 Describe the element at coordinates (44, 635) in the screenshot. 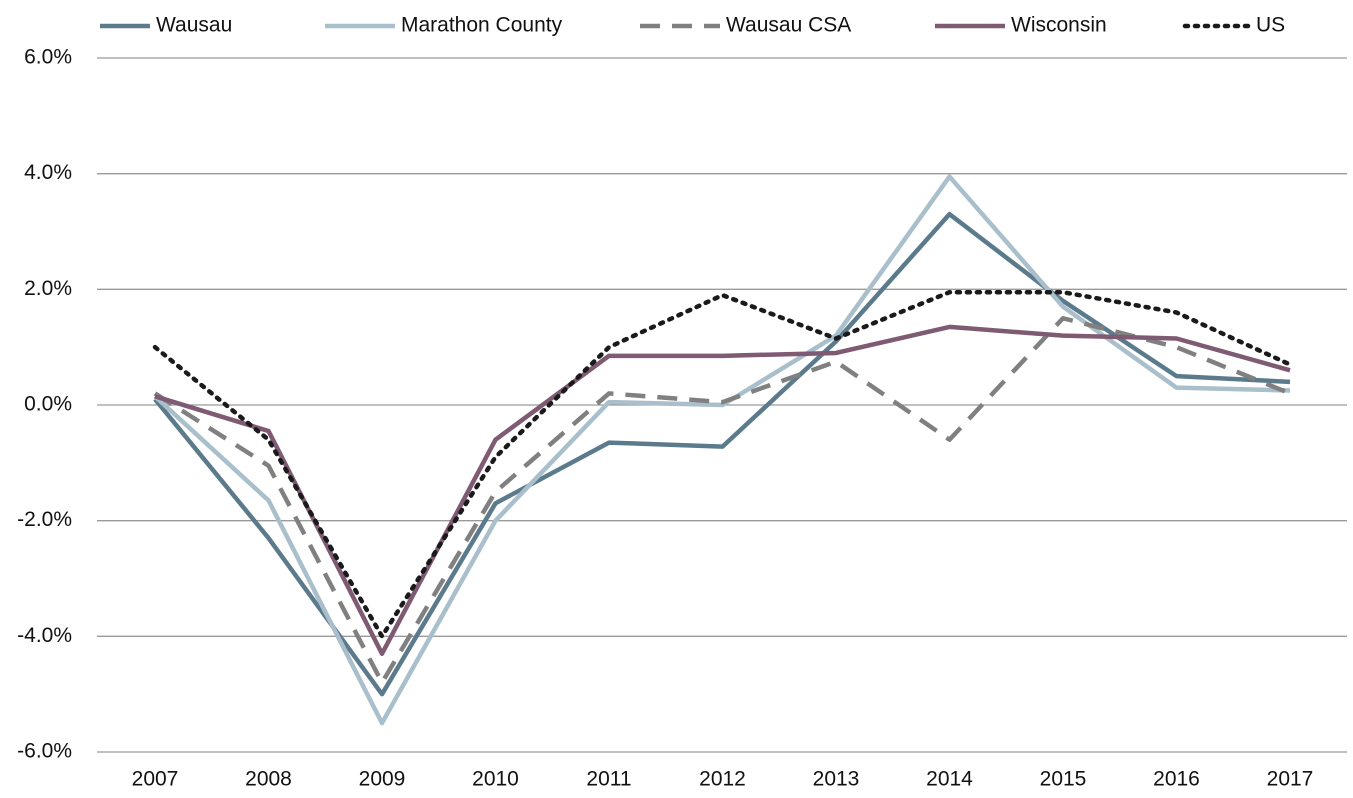

I see `y-tick-label: -4.0%` at that location.